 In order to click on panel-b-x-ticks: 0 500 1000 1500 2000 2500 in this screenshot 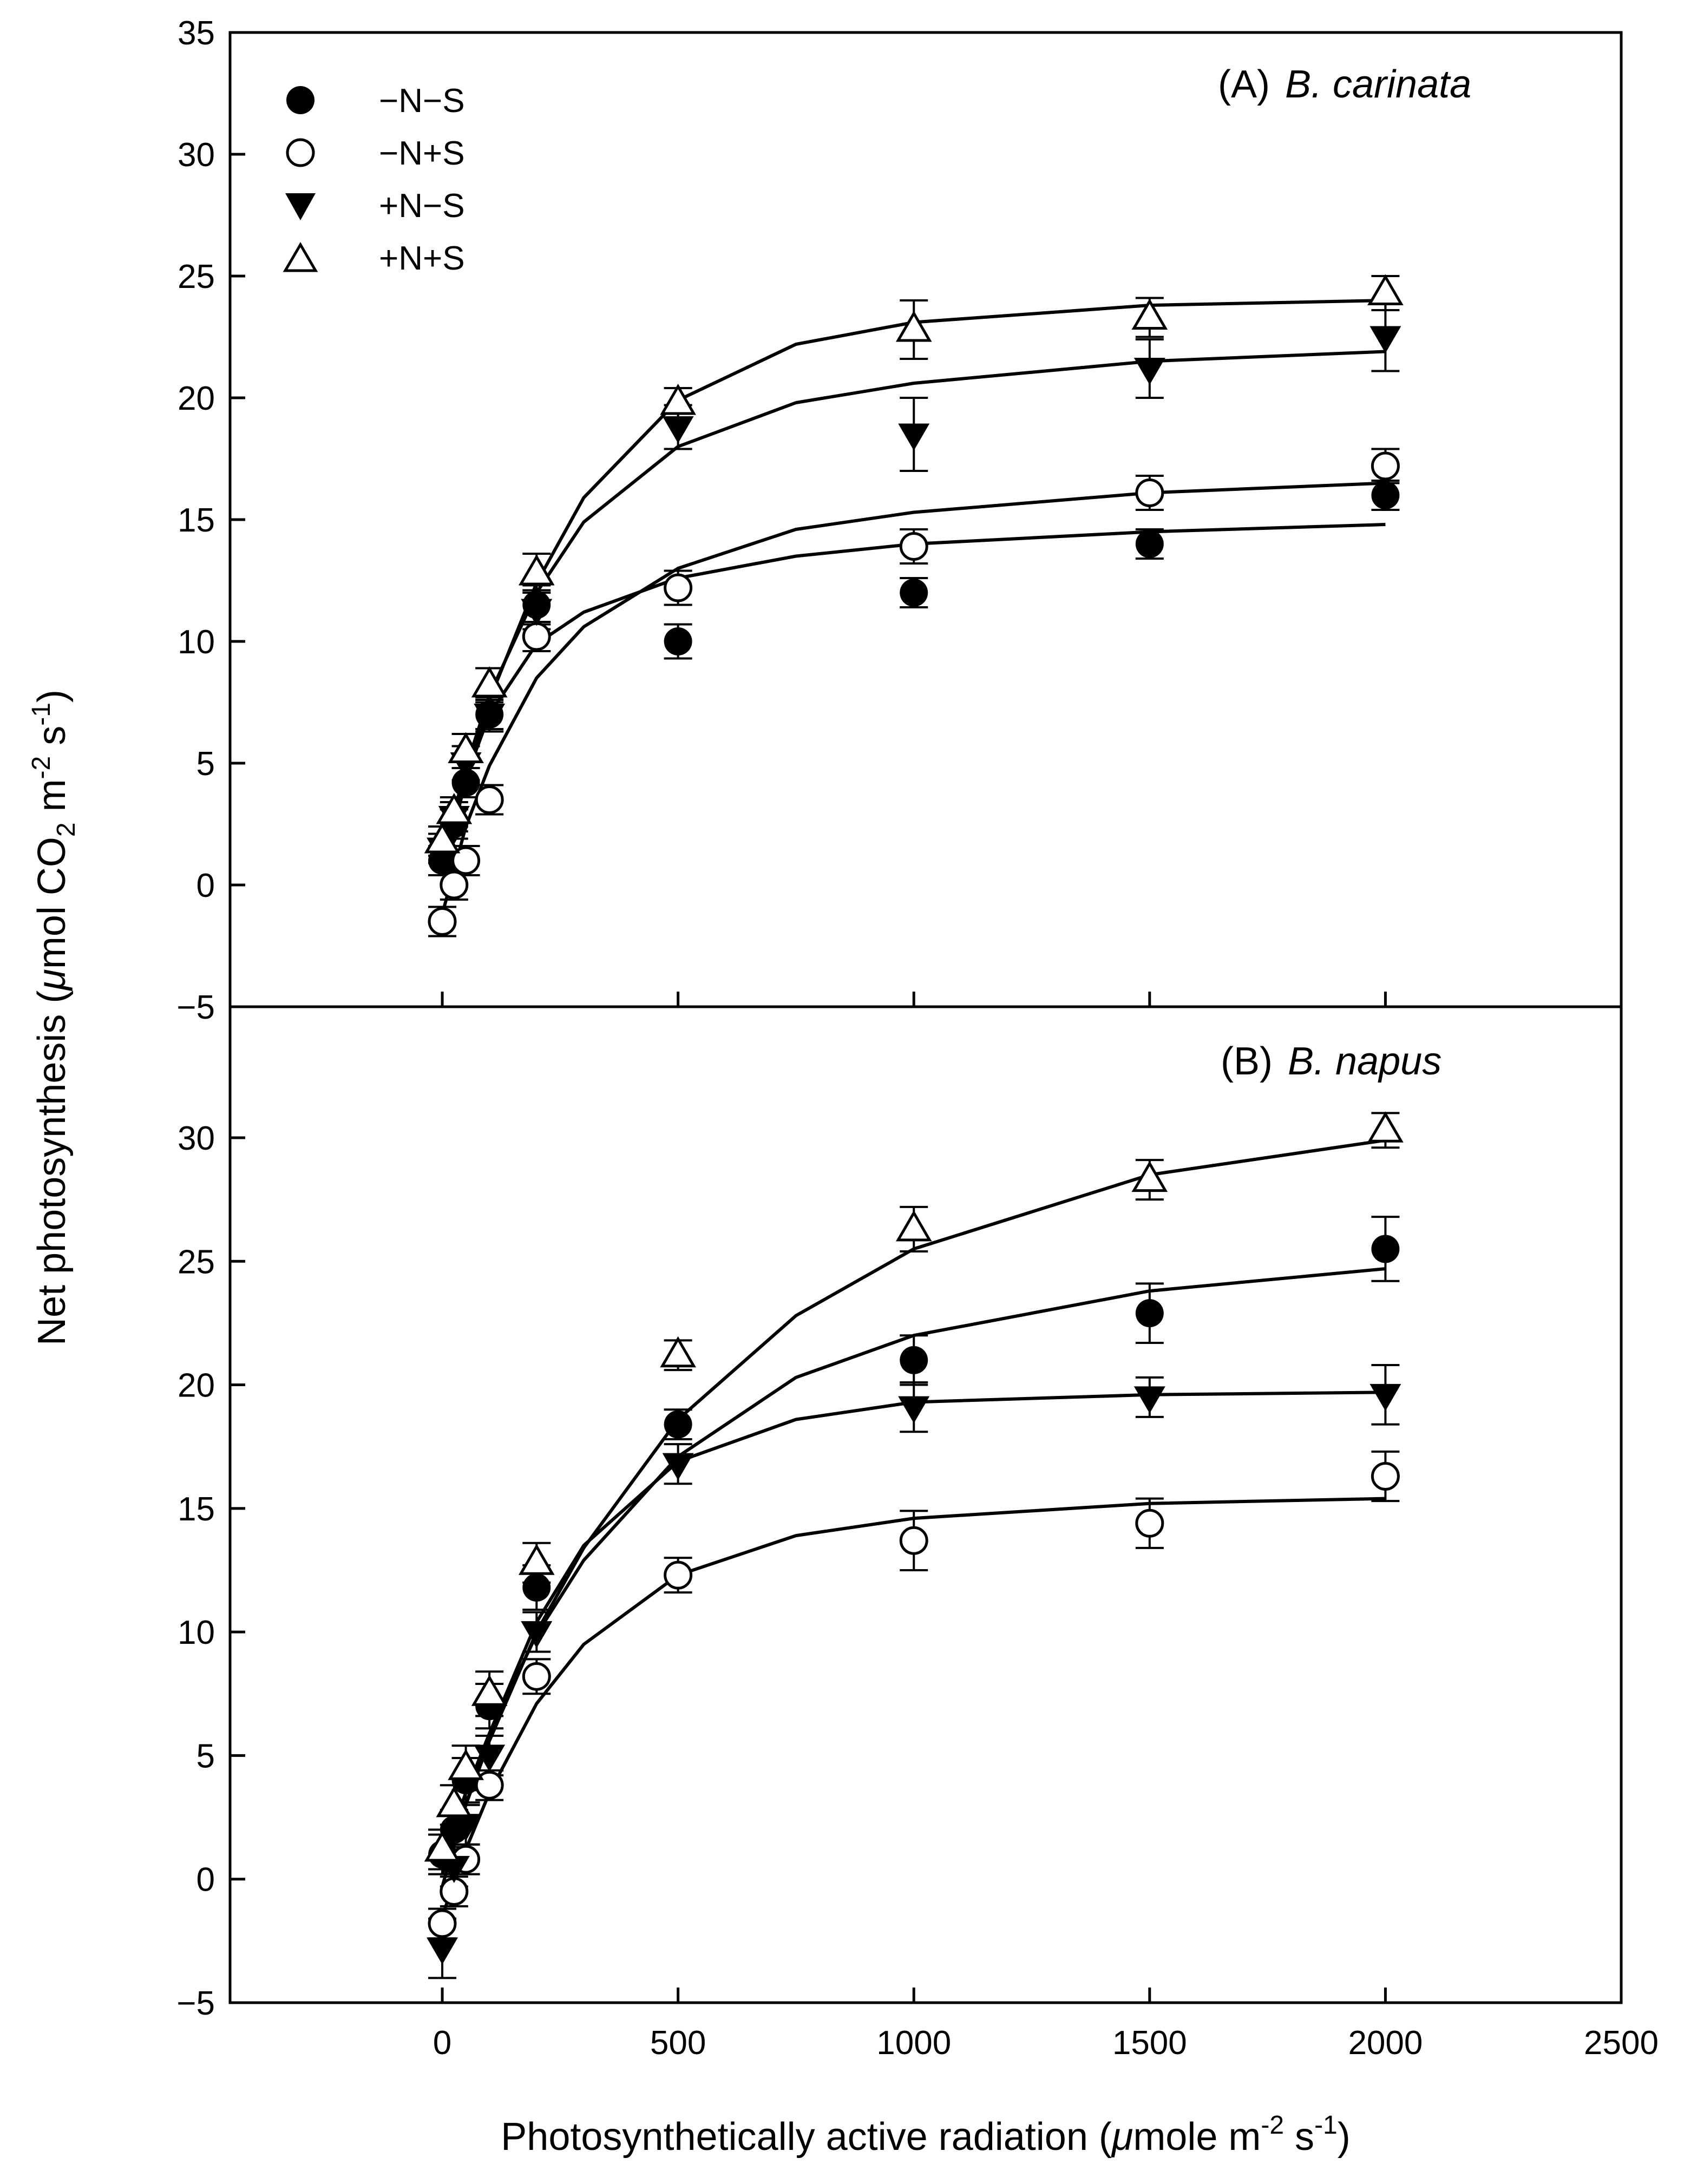, I will do `click(1046, 2025)`.